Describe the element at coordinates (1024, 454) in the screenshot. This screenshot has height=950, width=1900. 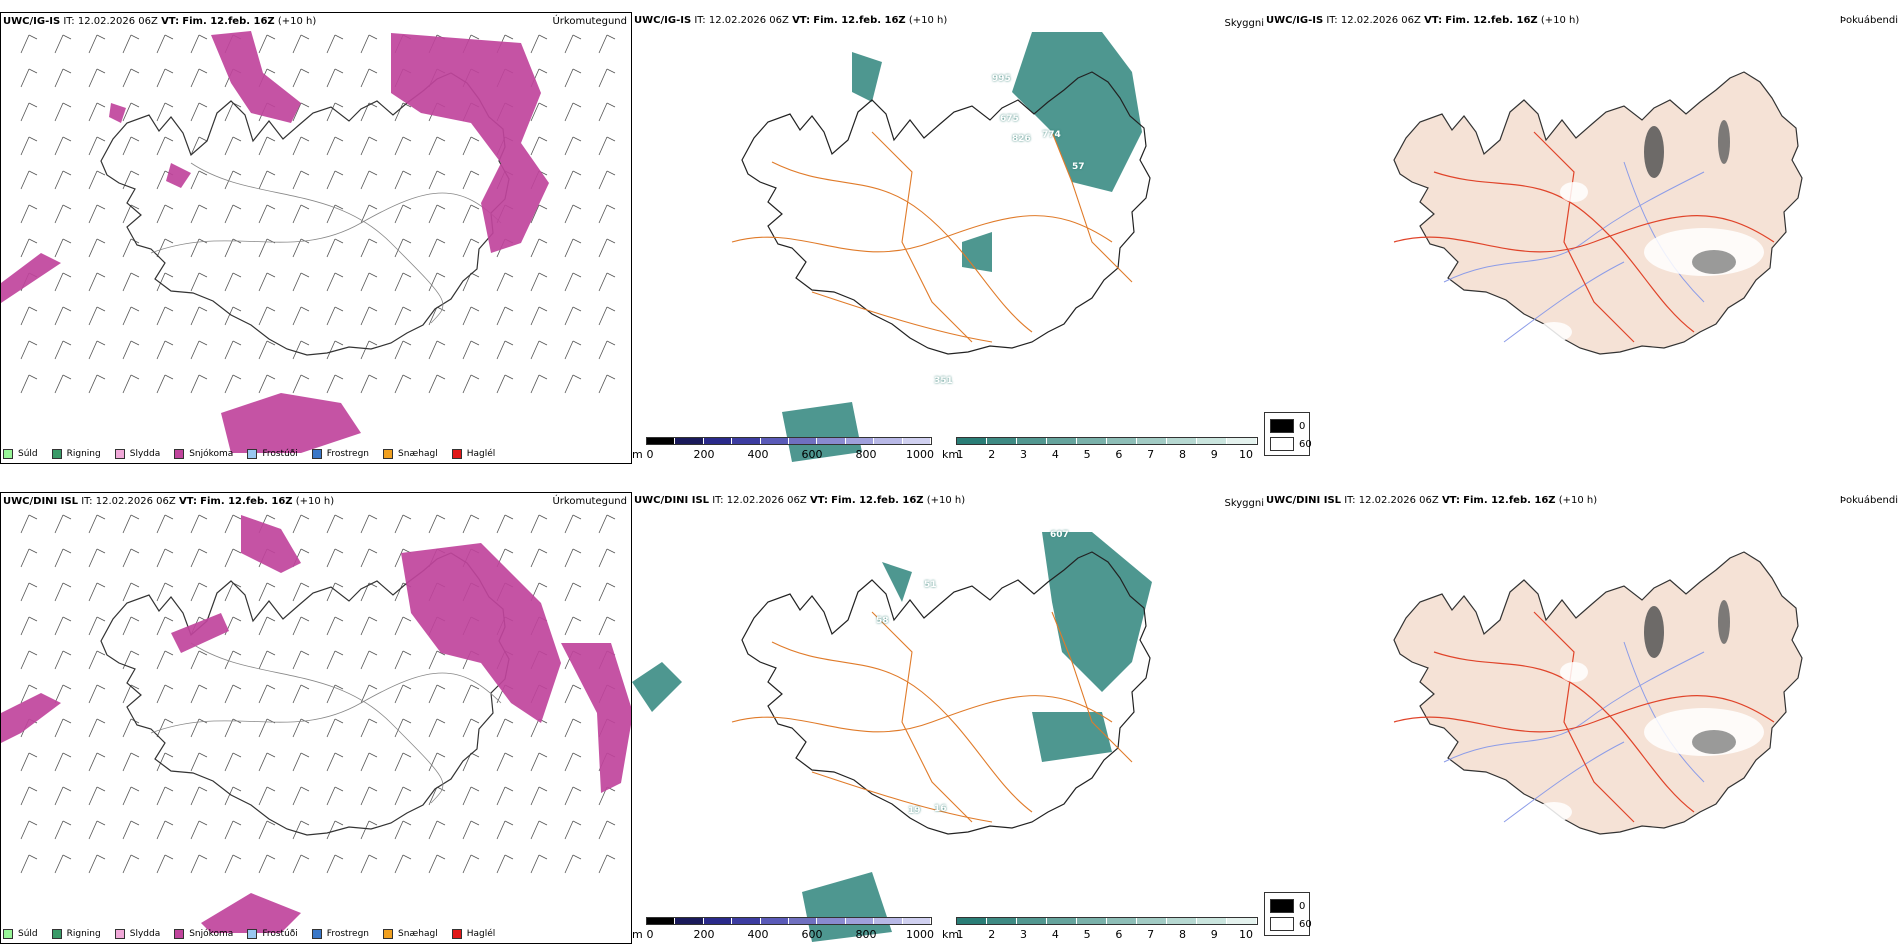
I see `colorbar-tick: 3` at that location.